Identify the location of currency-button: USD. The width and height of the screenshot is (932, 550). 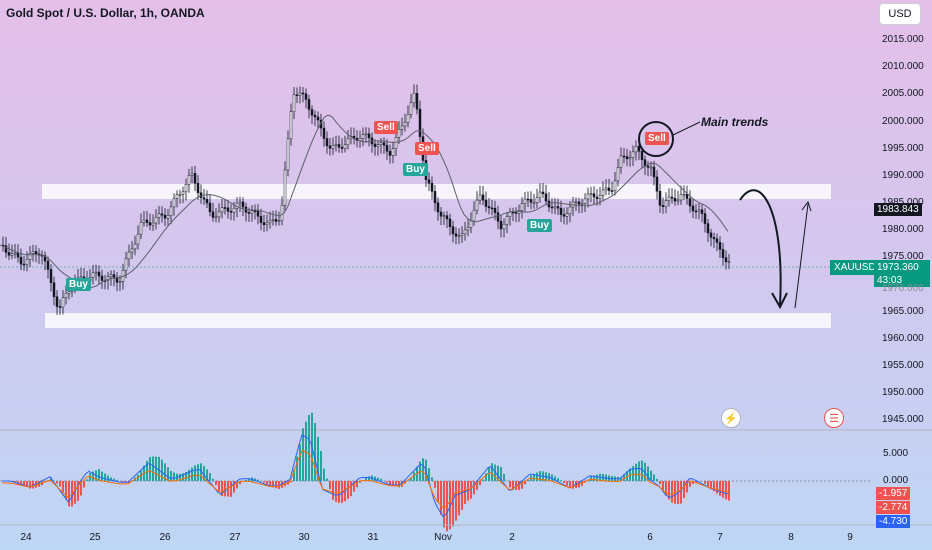
(900, 14).